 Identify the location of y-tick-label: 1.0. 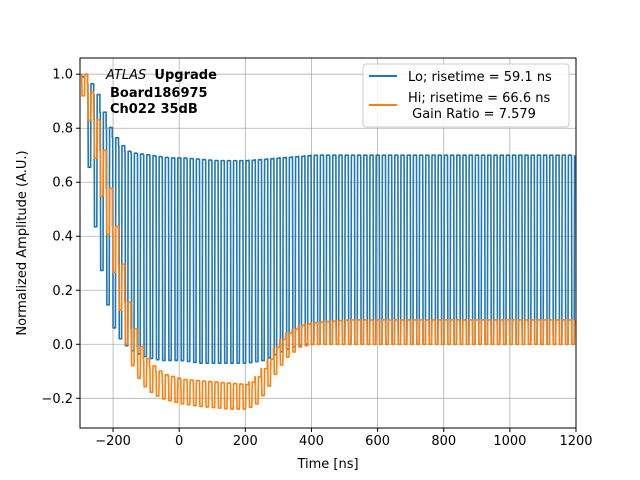
(62, 75).